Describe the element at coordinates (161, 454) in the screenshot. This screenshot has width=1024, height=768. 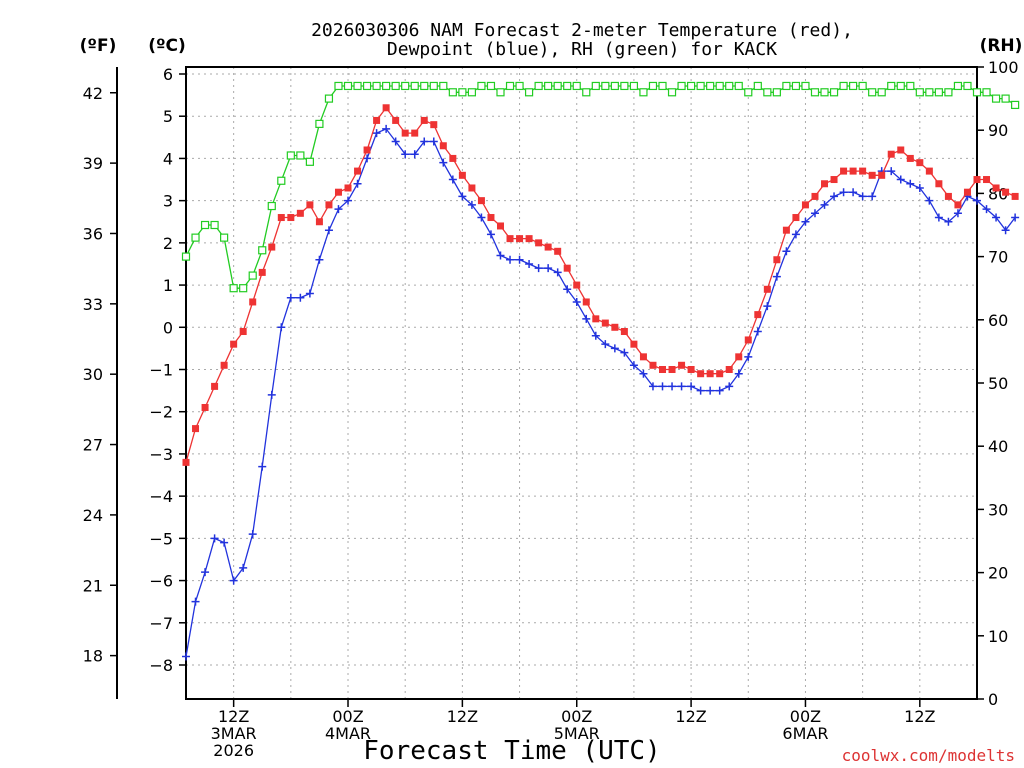
I see `celsius-tick-label: −3` at that location.